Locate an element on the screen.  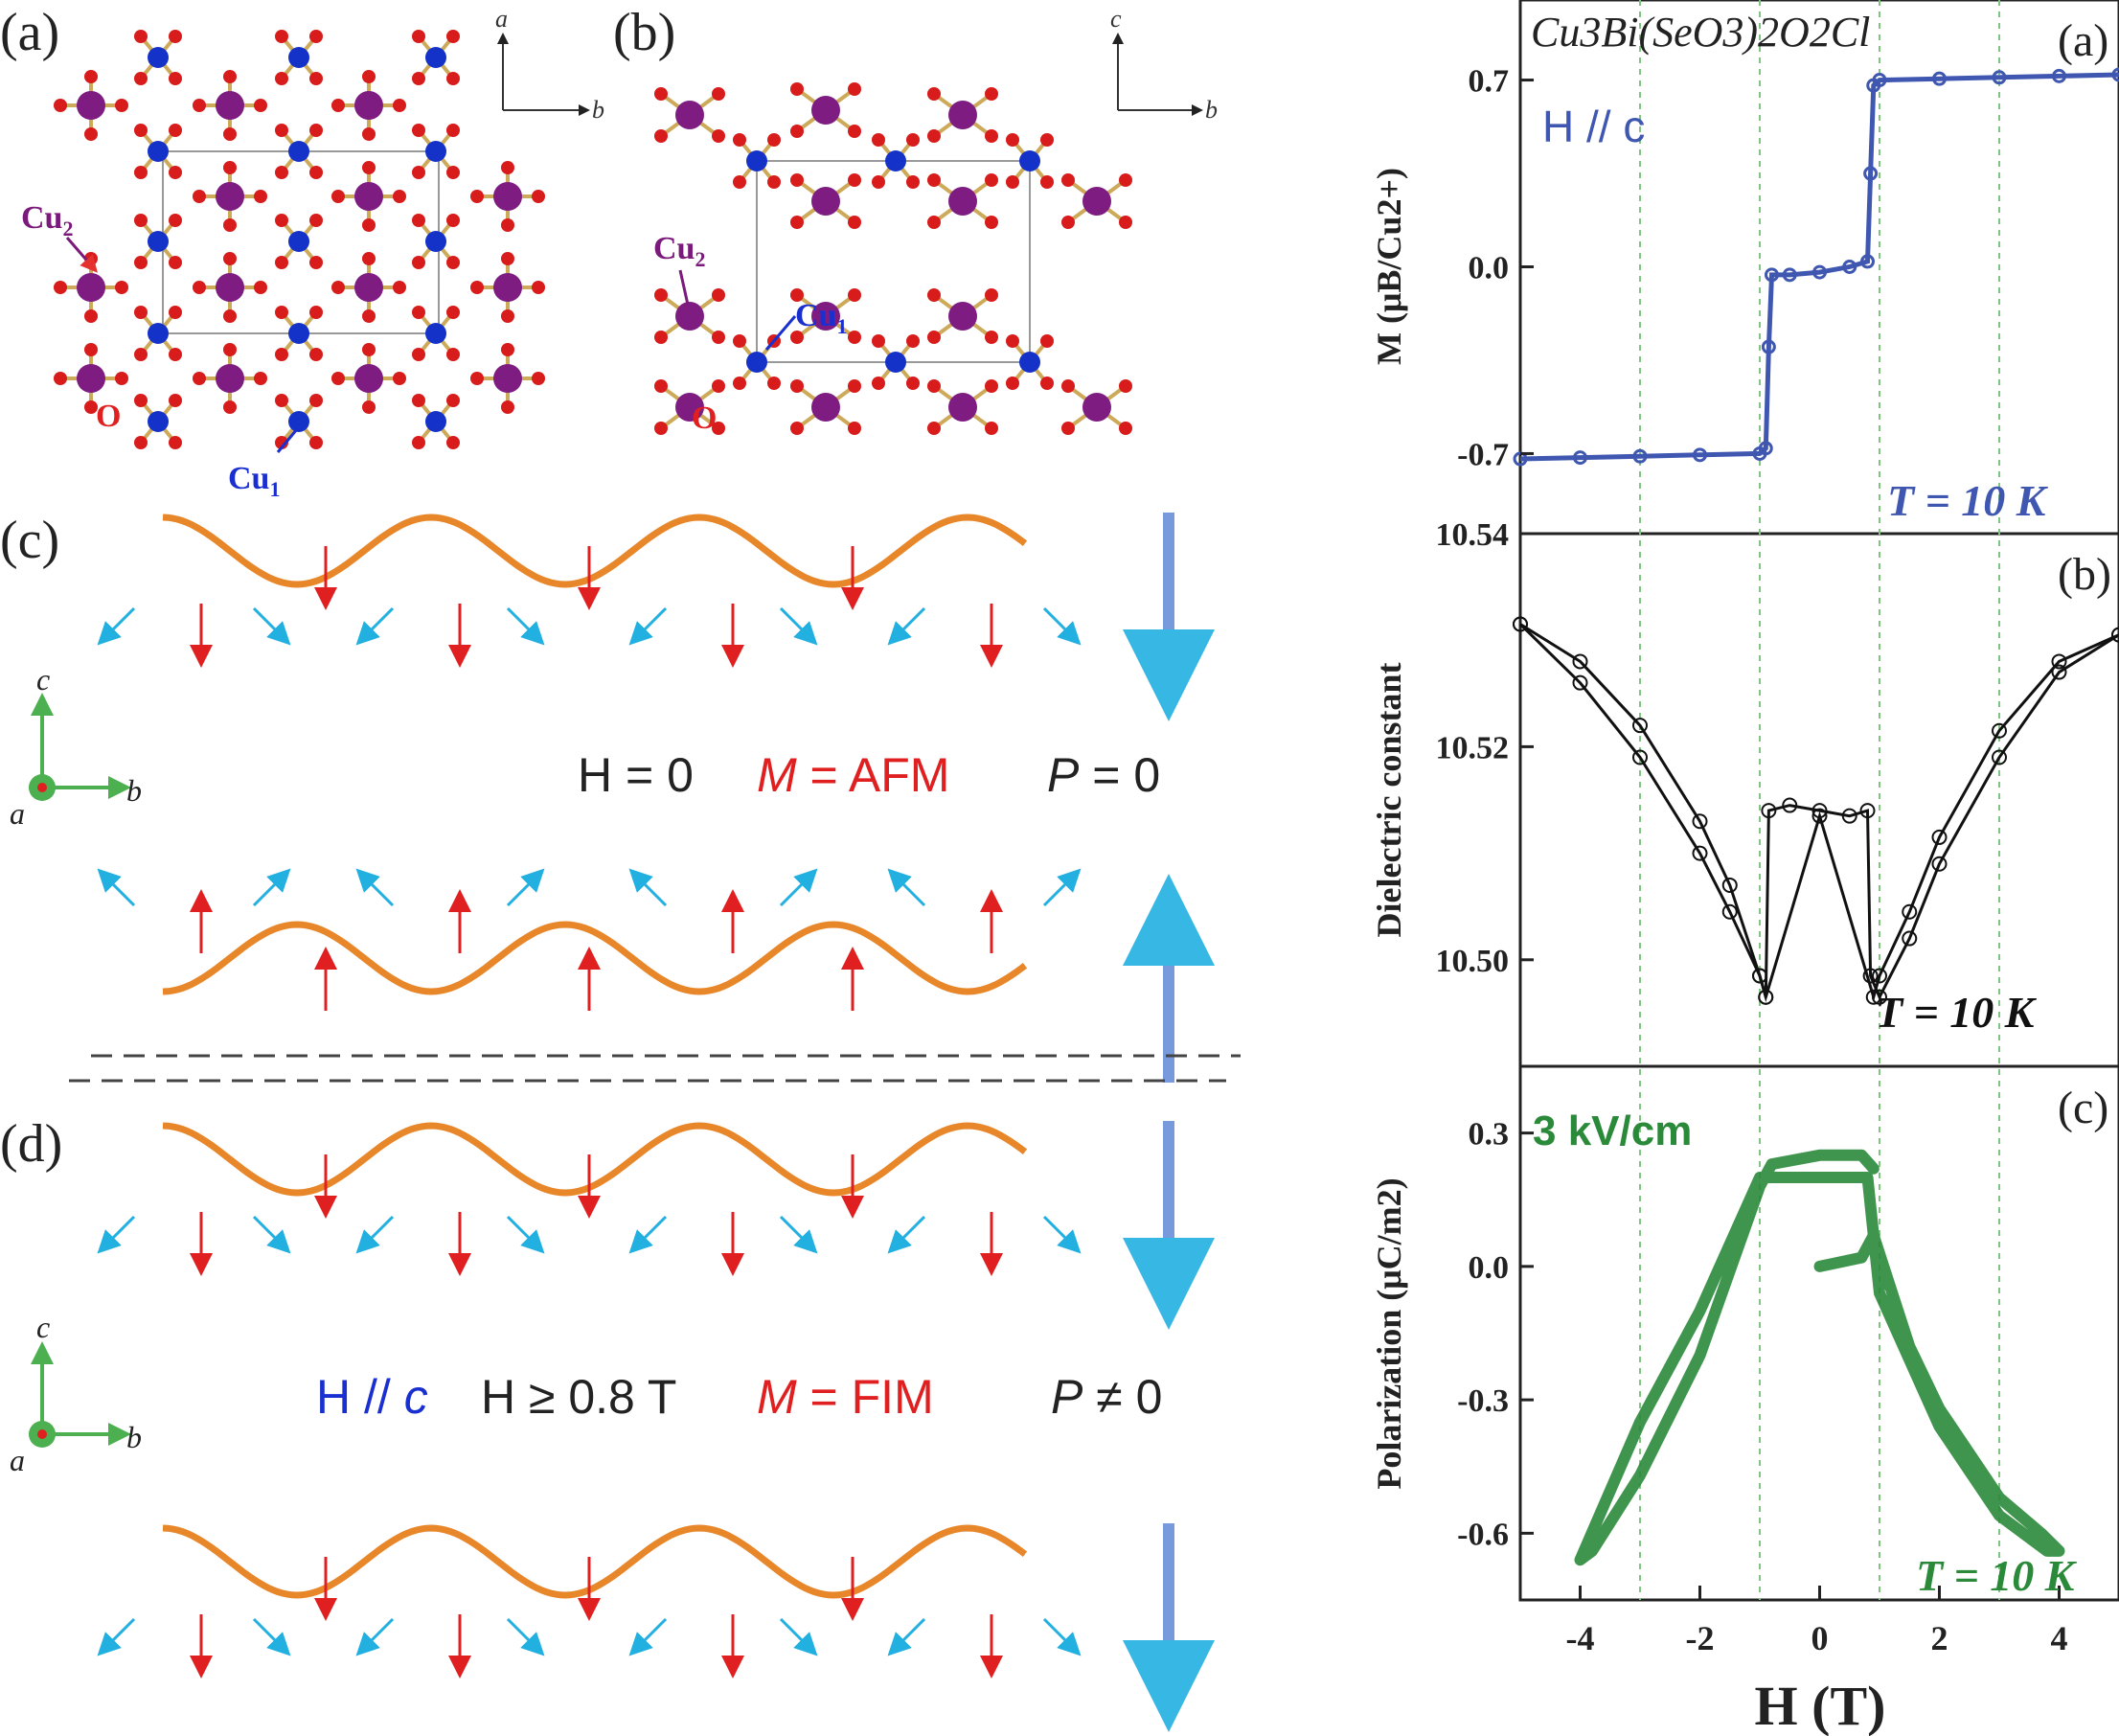
axis-indicator-b: c b is located at coordinates (1164, 65).